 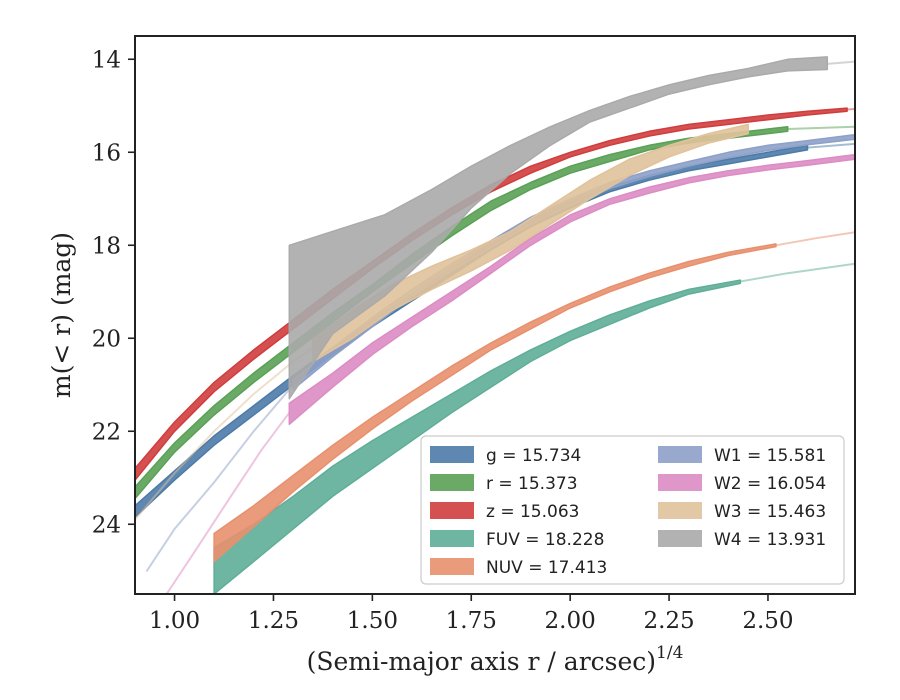 I want to click on x-tick-label: 1.00, so click(x=174, y=621).